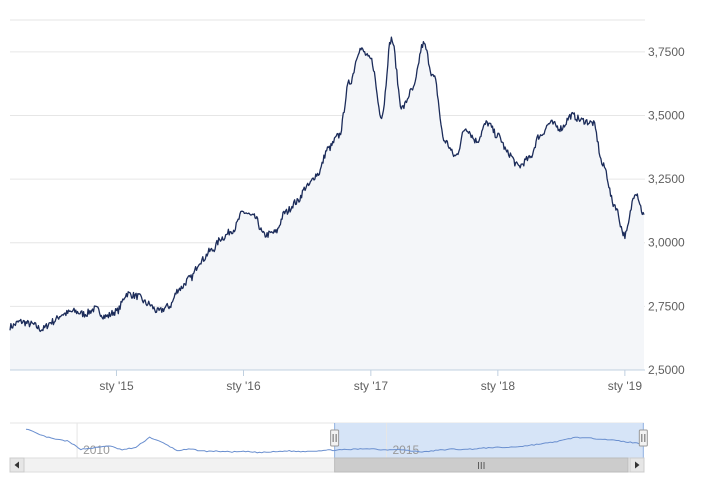 The width and height of the screenshot is (710, 491). Describe the element at coordinates (666, 370) in the screenshot. I see `y-tick-label: 2,5000` at that location.